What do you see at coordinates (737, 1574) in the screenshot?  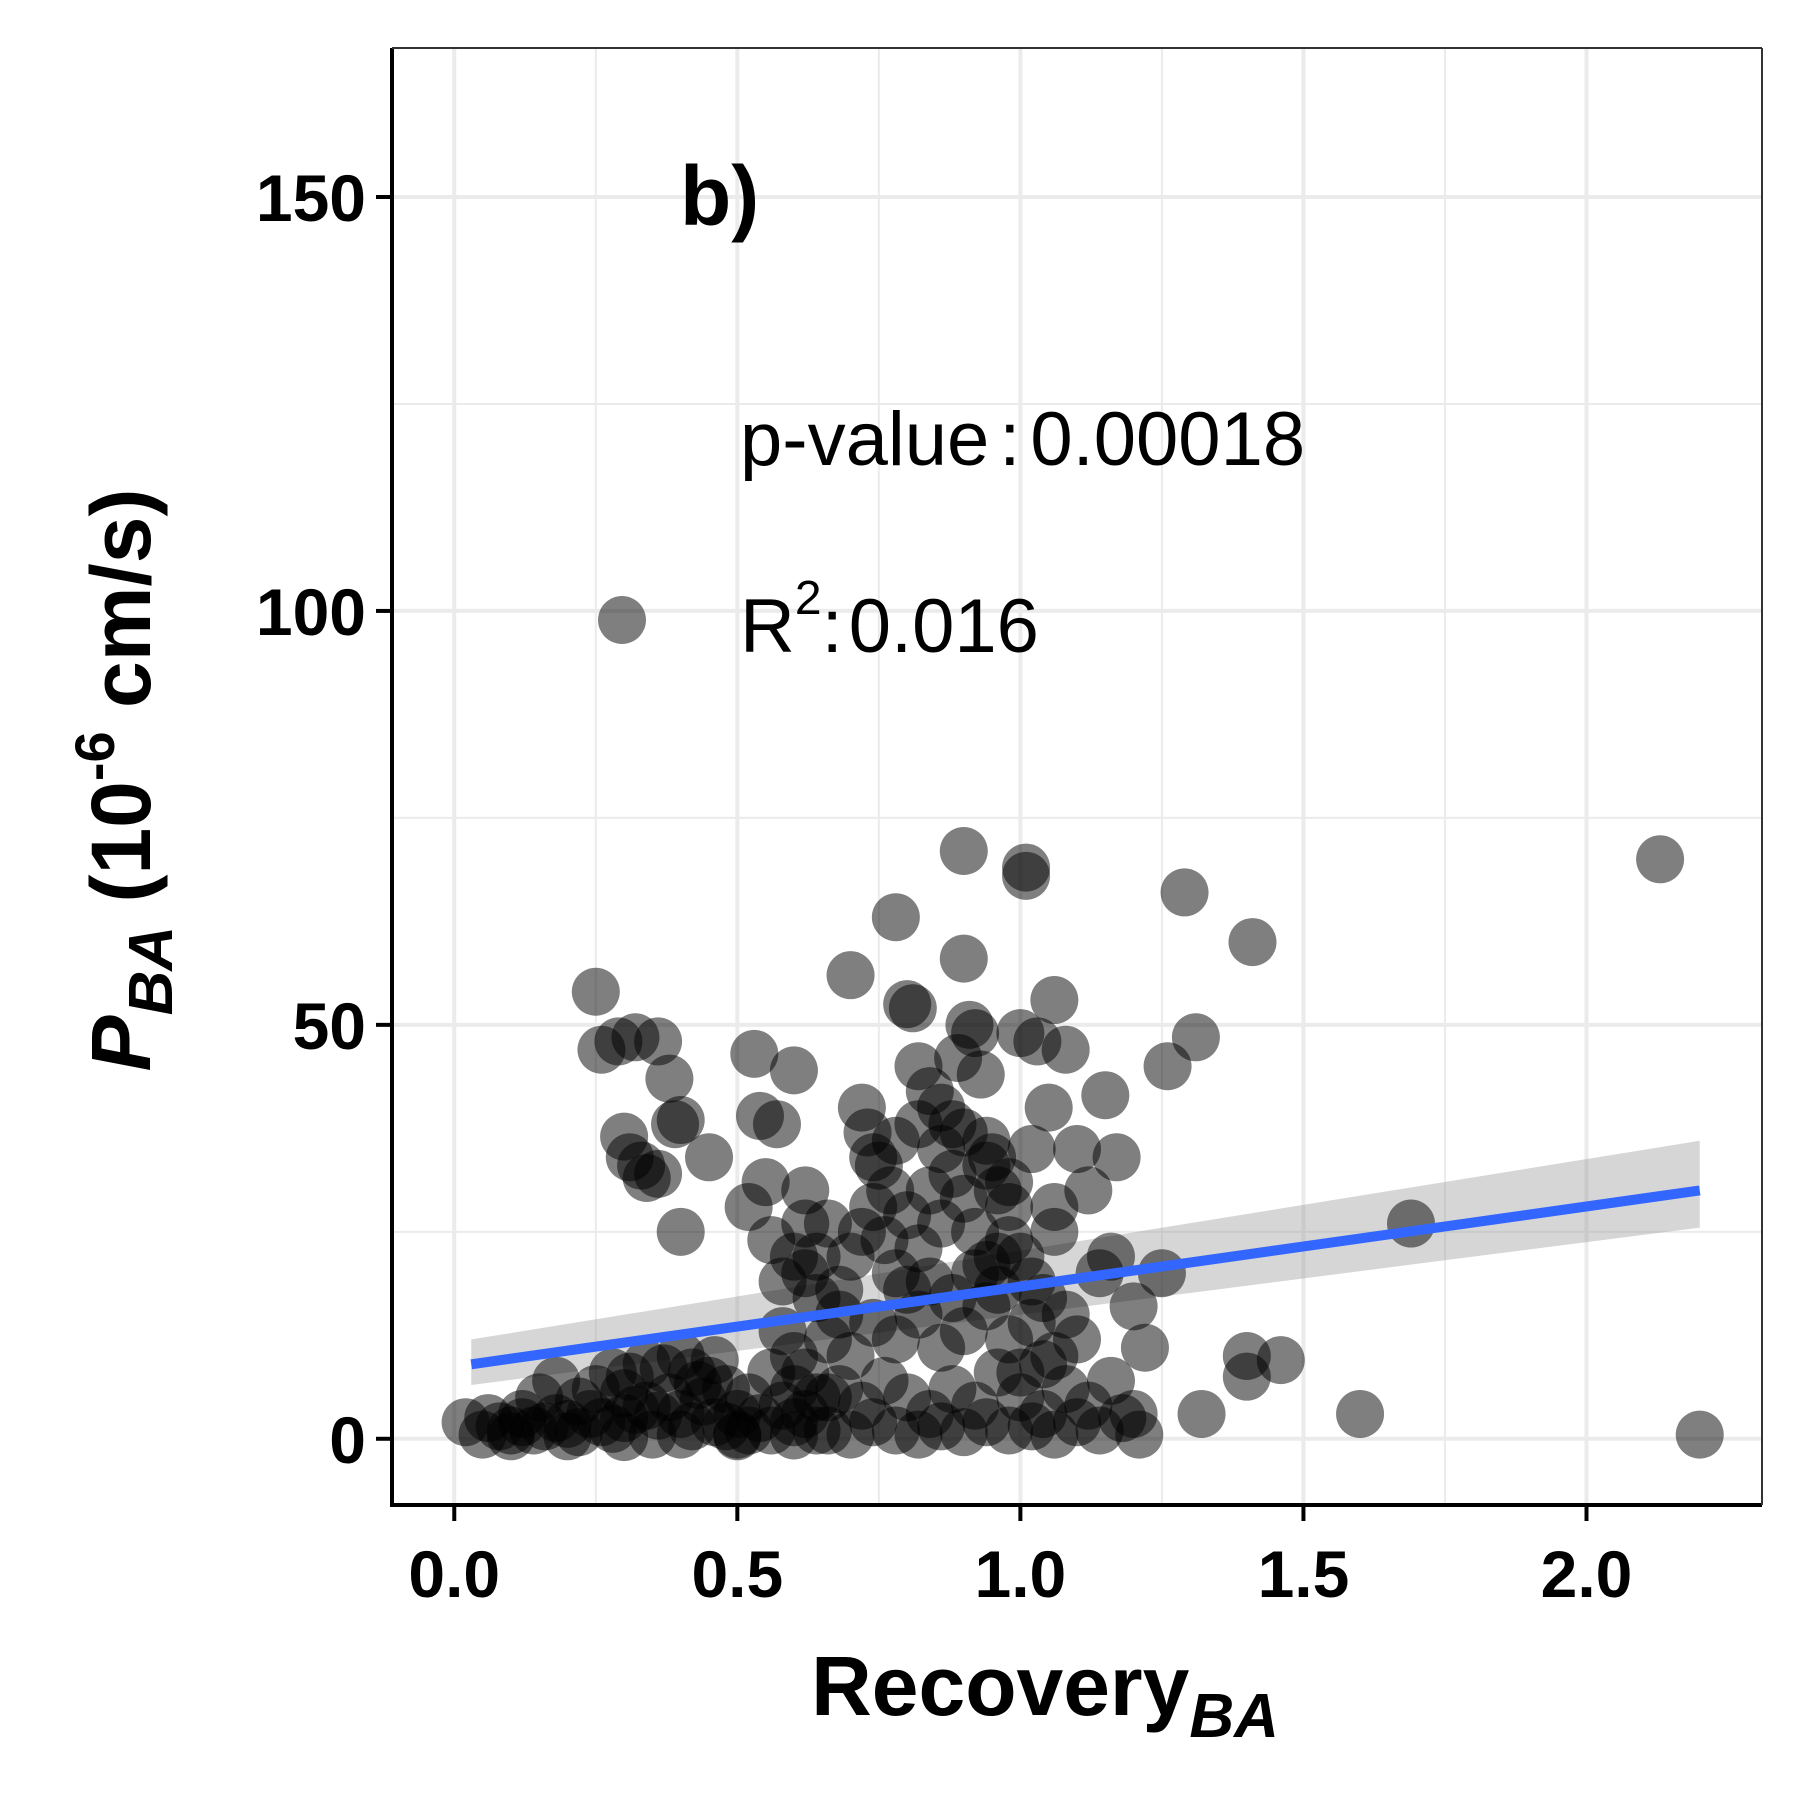 I see `x-tick-label: 0.5` at bounding box center [737, 1574].